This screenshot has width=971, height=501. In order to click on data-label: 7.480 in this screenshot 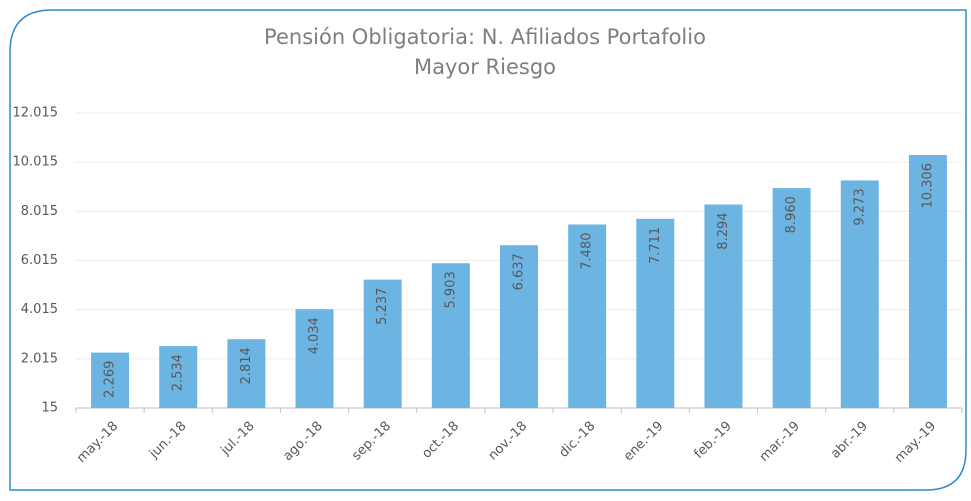, I will do `click(587, 250)`.